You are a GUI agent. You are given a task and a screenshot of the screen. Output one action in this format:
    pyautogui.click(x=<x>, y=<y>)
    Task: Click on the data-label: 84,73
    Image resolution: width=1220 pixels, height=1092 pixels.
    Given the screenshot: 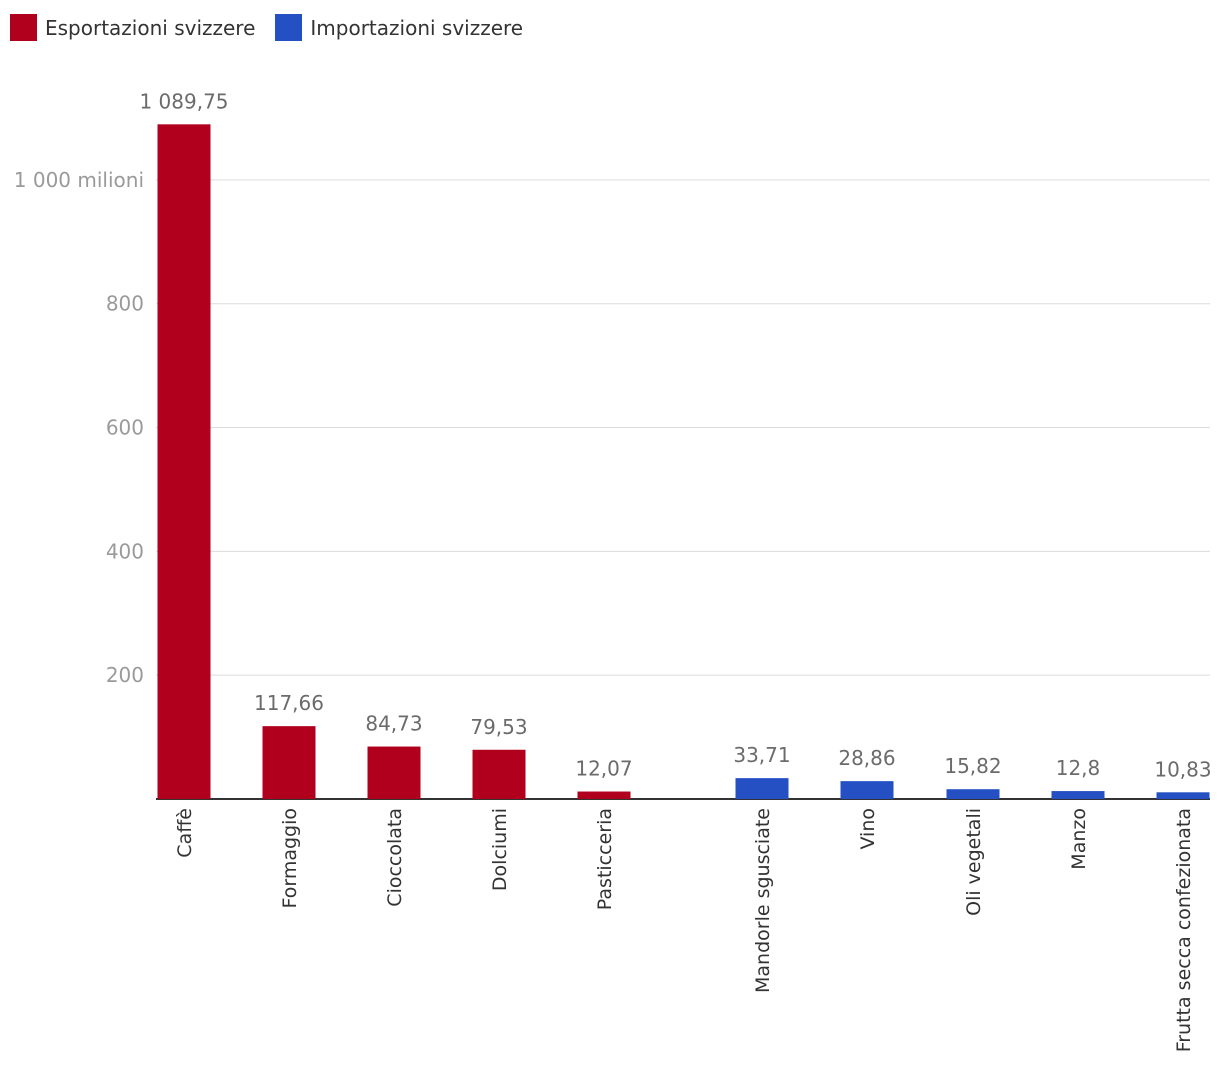 What is the action you would take?
    pyautogui.click(x=393, y=724)
    